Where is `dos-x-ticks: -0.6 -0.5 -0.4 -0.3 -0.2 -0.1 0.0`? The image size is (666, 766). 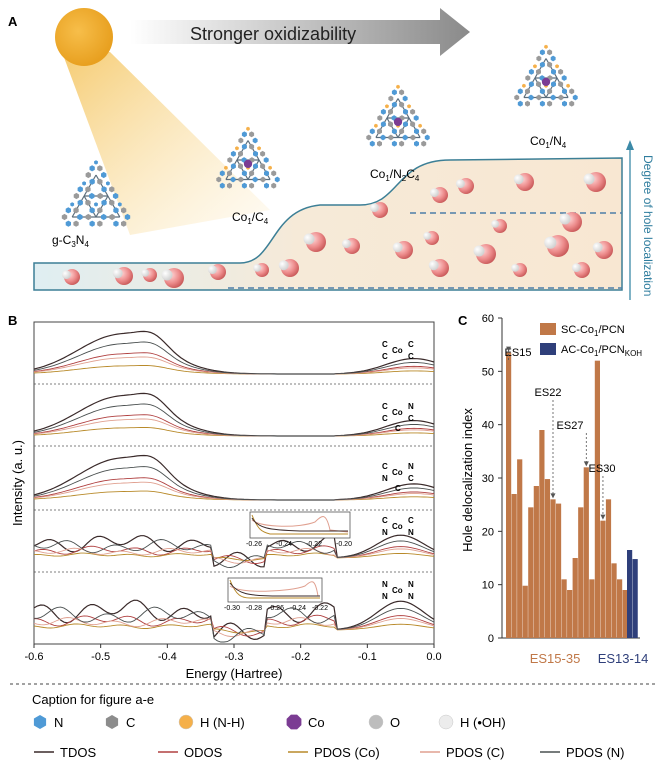 dos-x-ticks: -0.6 -0.5 -0.4 -0.3 -0.2 -0.1 0.0 is located at coordinates (233, 653).